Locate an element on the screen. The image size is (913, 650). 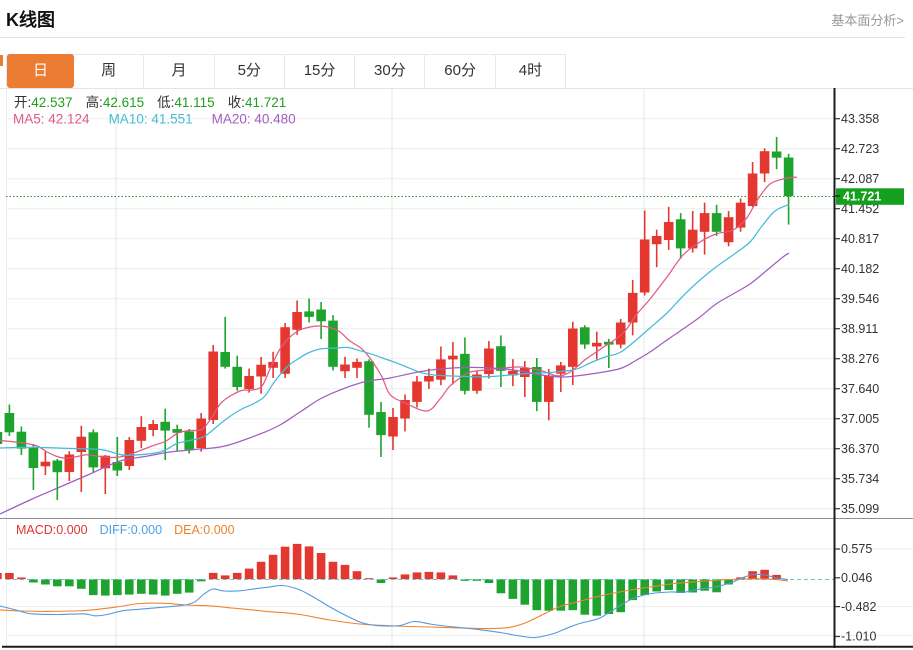
svg-text: 41.452 is located at coordinates (860, 209).